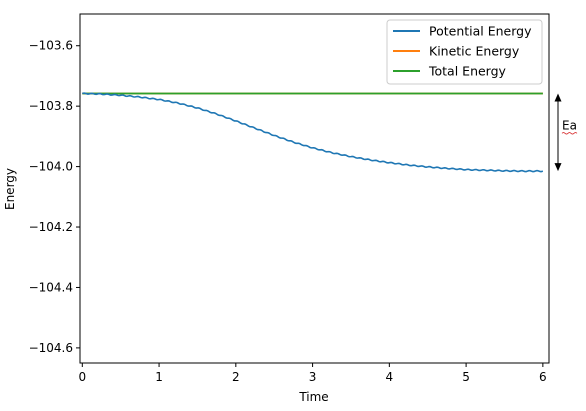  I want to click on legend-label-potential-energy: Potential Energy, so click(480, 31).